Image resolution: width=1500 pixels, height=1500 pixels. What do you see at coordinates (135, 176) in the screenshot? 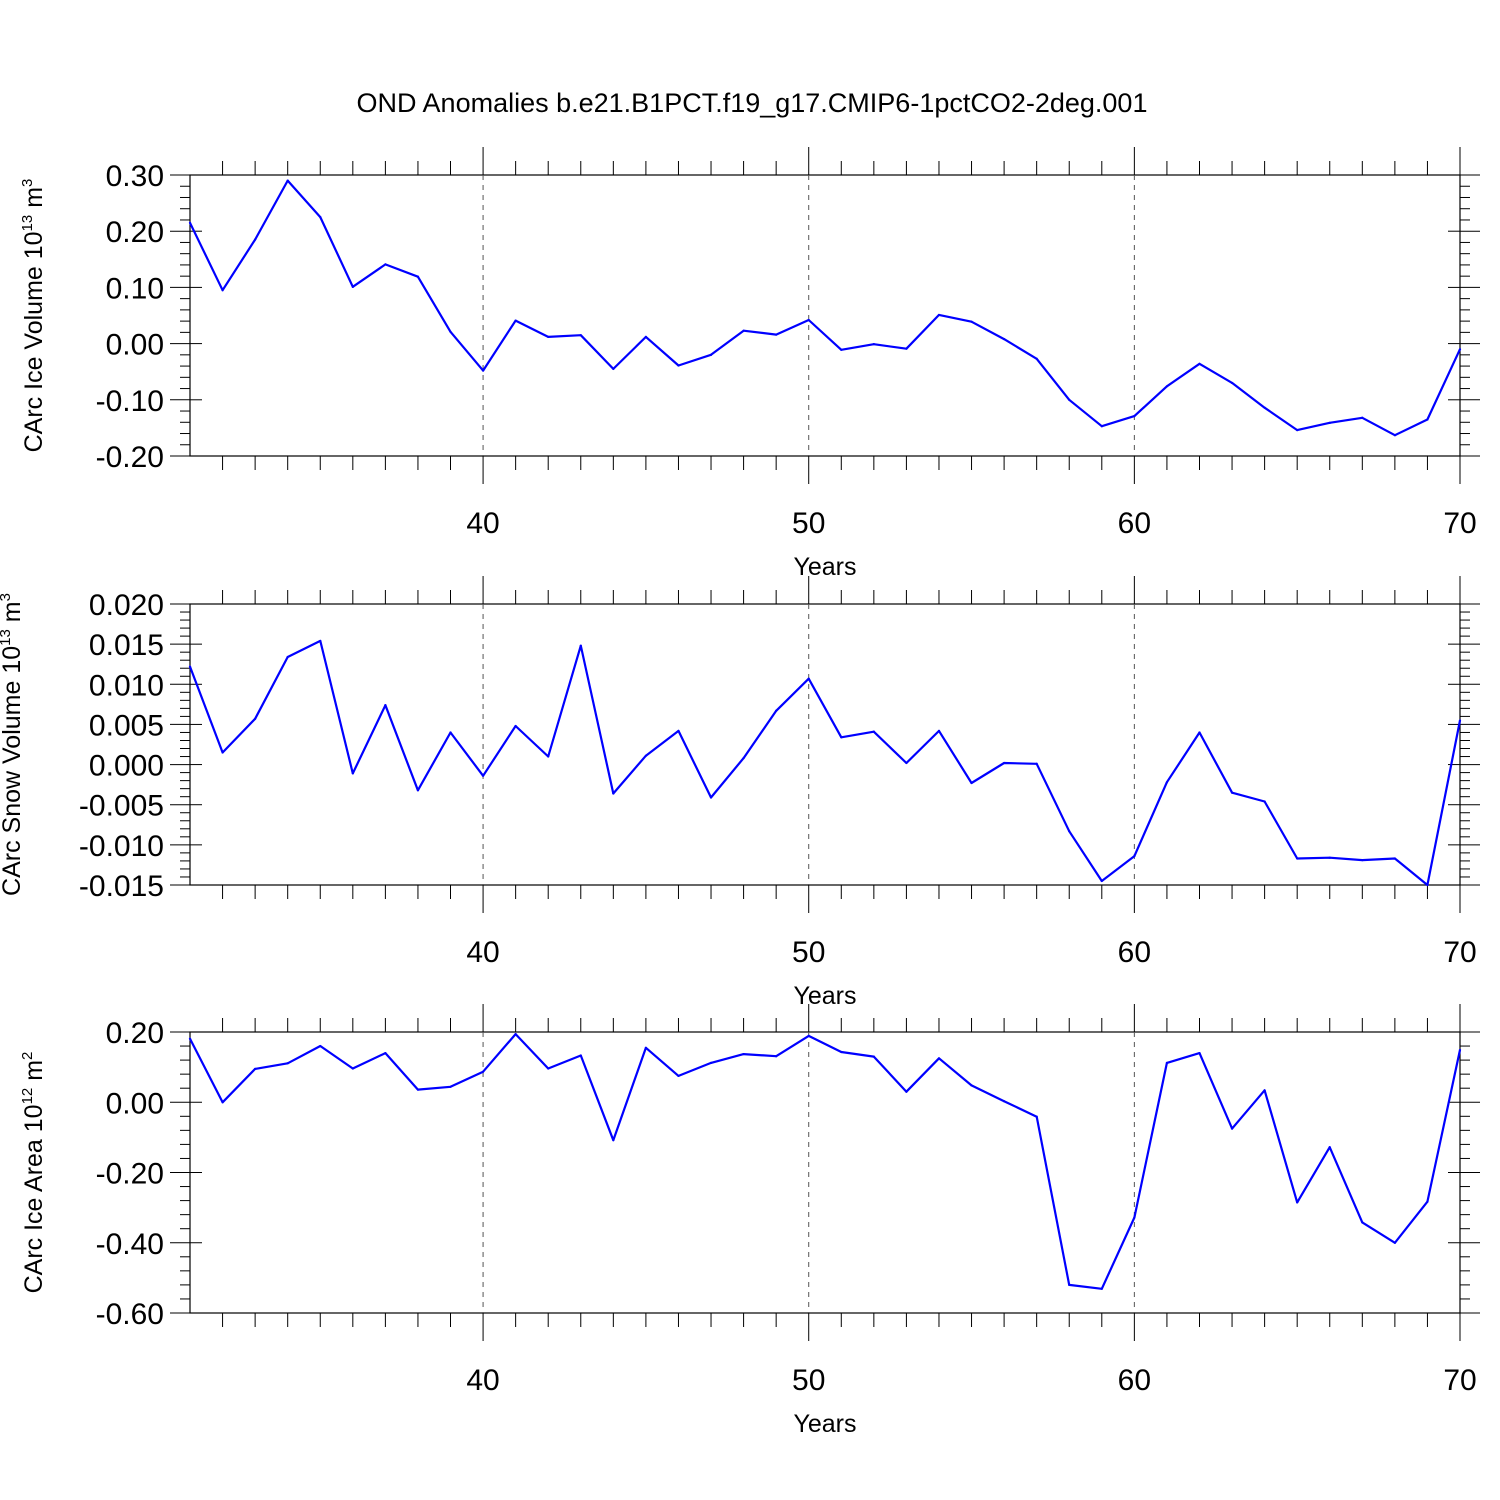
I see `y-tick-label: 0.30` at bounding box center [135, 176].